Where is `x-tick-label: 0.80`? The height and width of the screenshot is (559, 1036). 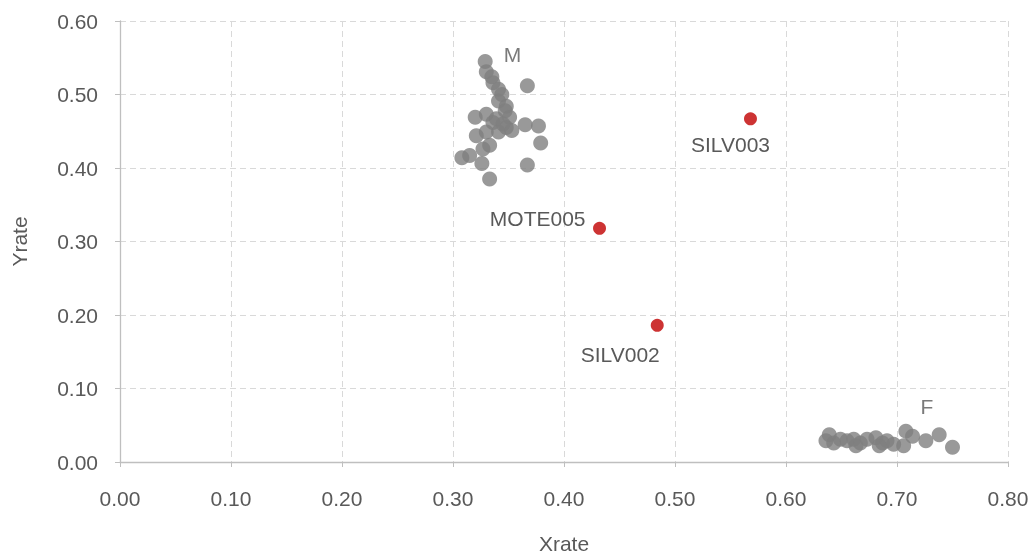
x-tick-label: 0.80 is located at coordinates (1008, 498).